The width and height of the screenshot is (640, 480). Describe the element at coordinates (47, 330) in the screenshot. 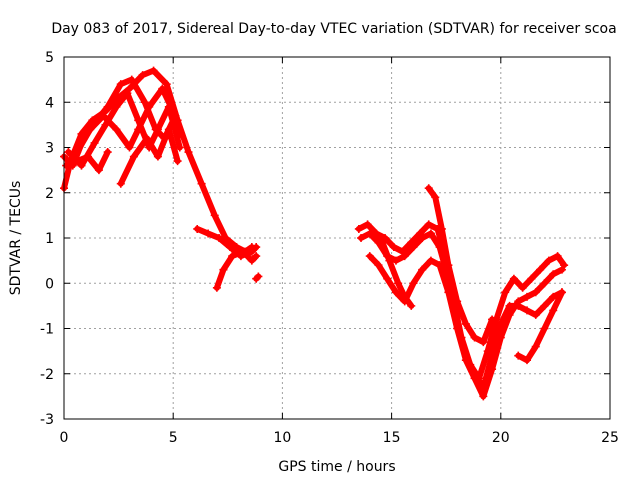

I see `y-tick-label: -1` at that location.